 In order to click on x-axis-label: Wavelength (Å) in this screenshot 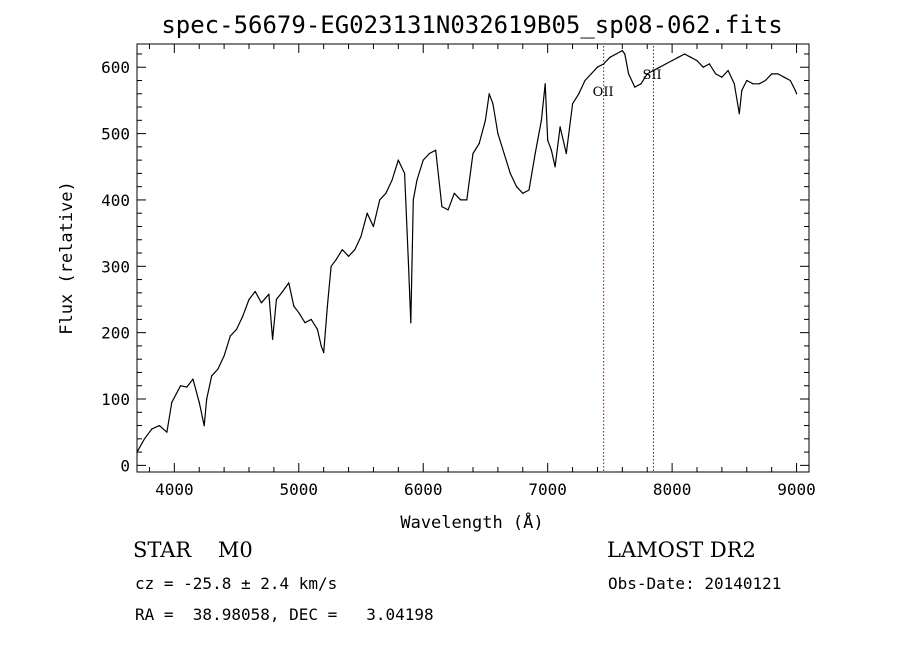, I will do `click(471, 522)`.